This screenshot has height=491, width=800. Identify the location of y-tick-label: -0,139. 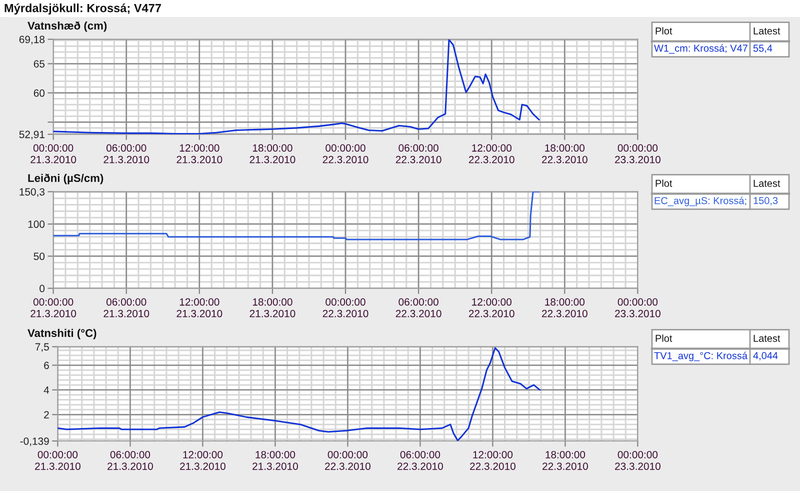
(34, 442).